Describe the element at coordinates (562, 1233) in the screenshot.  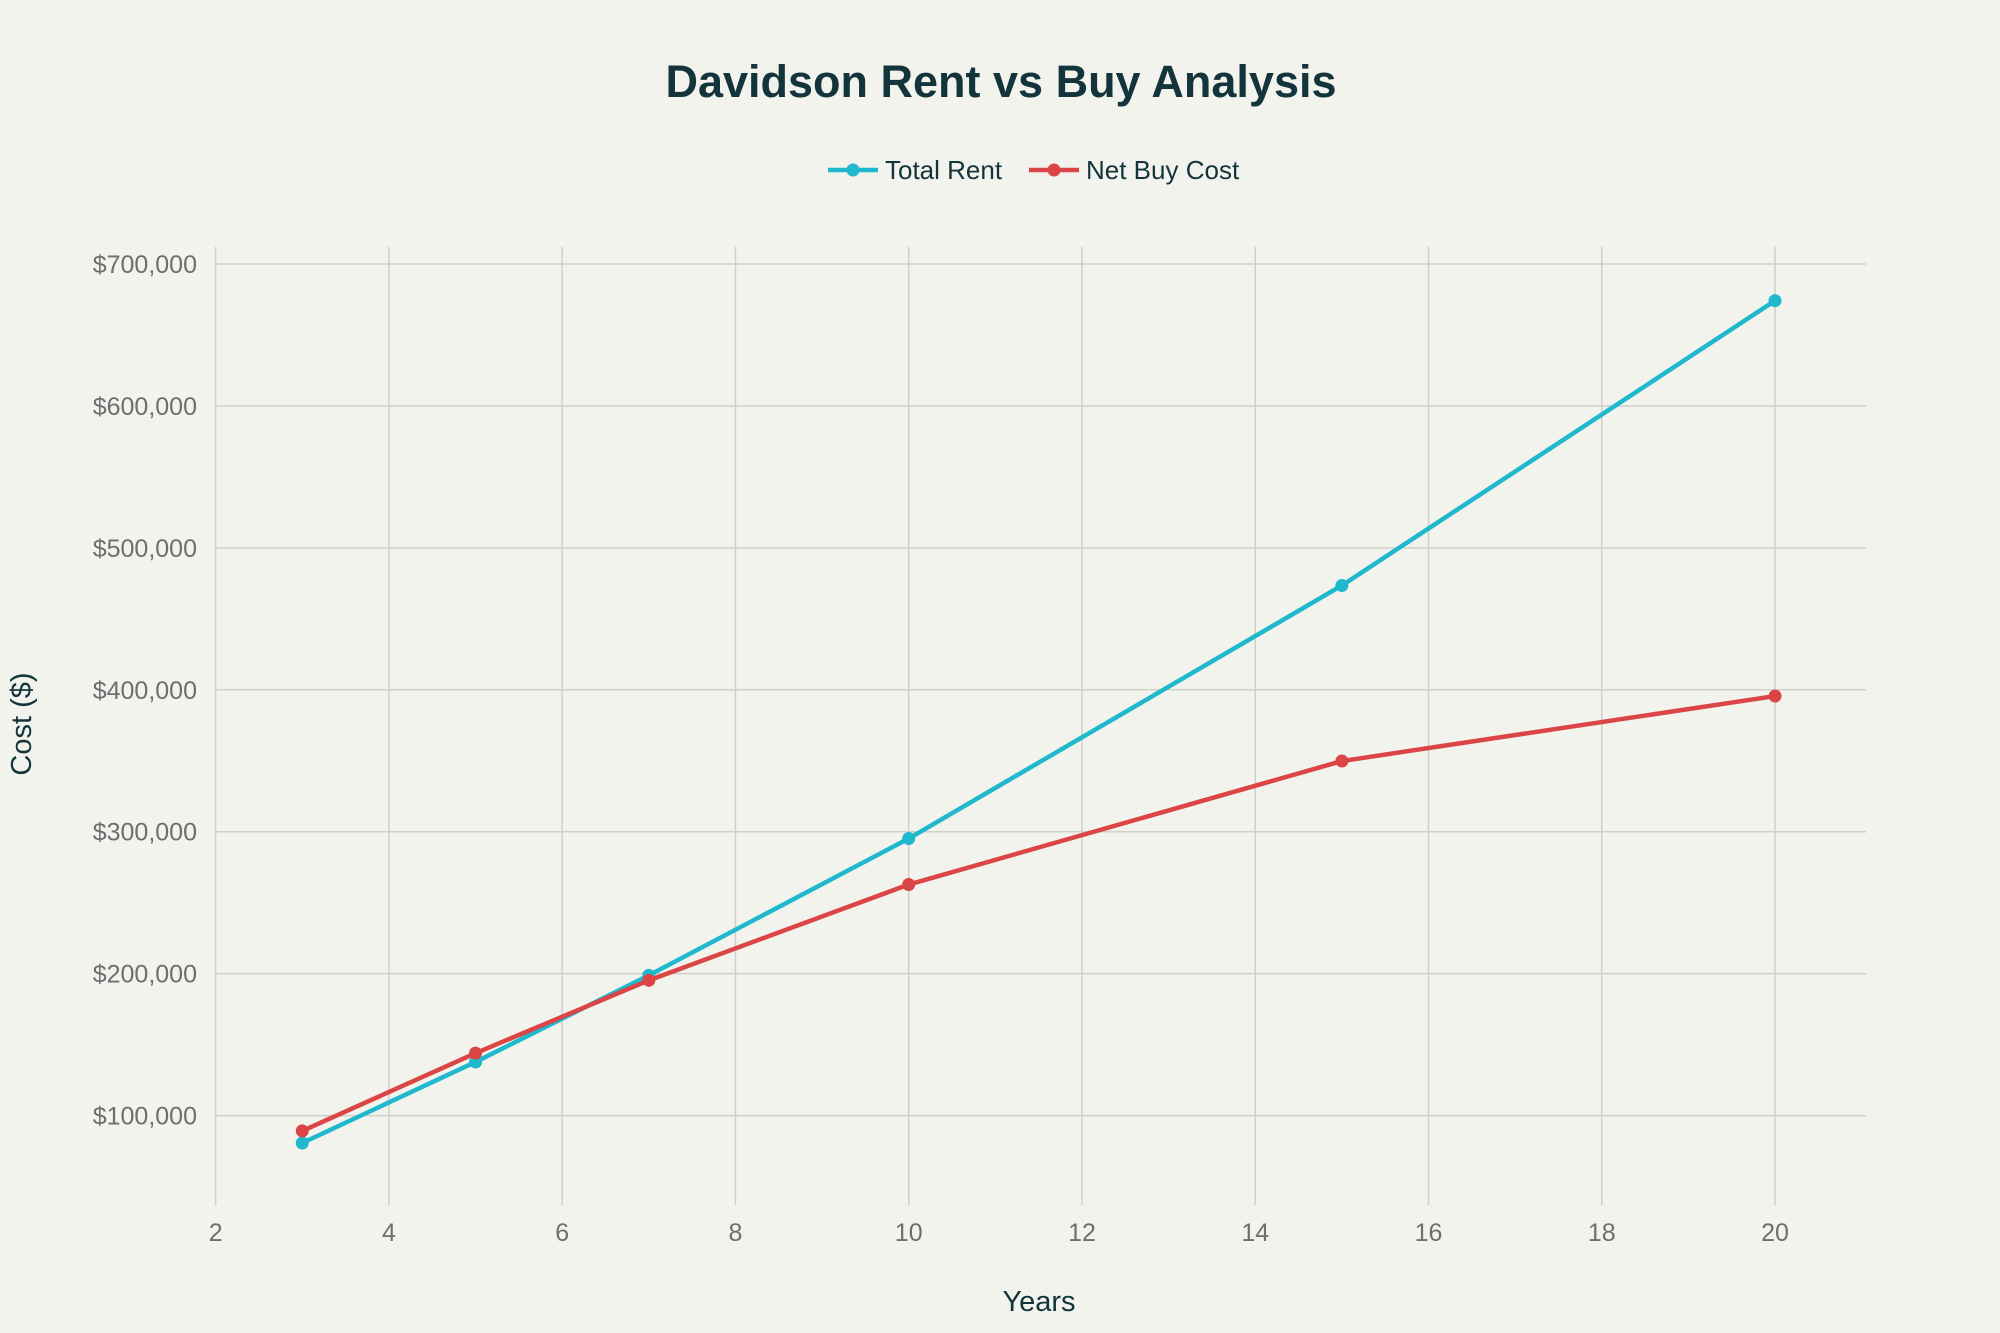
I see `x-tick-label: 6` at that location.